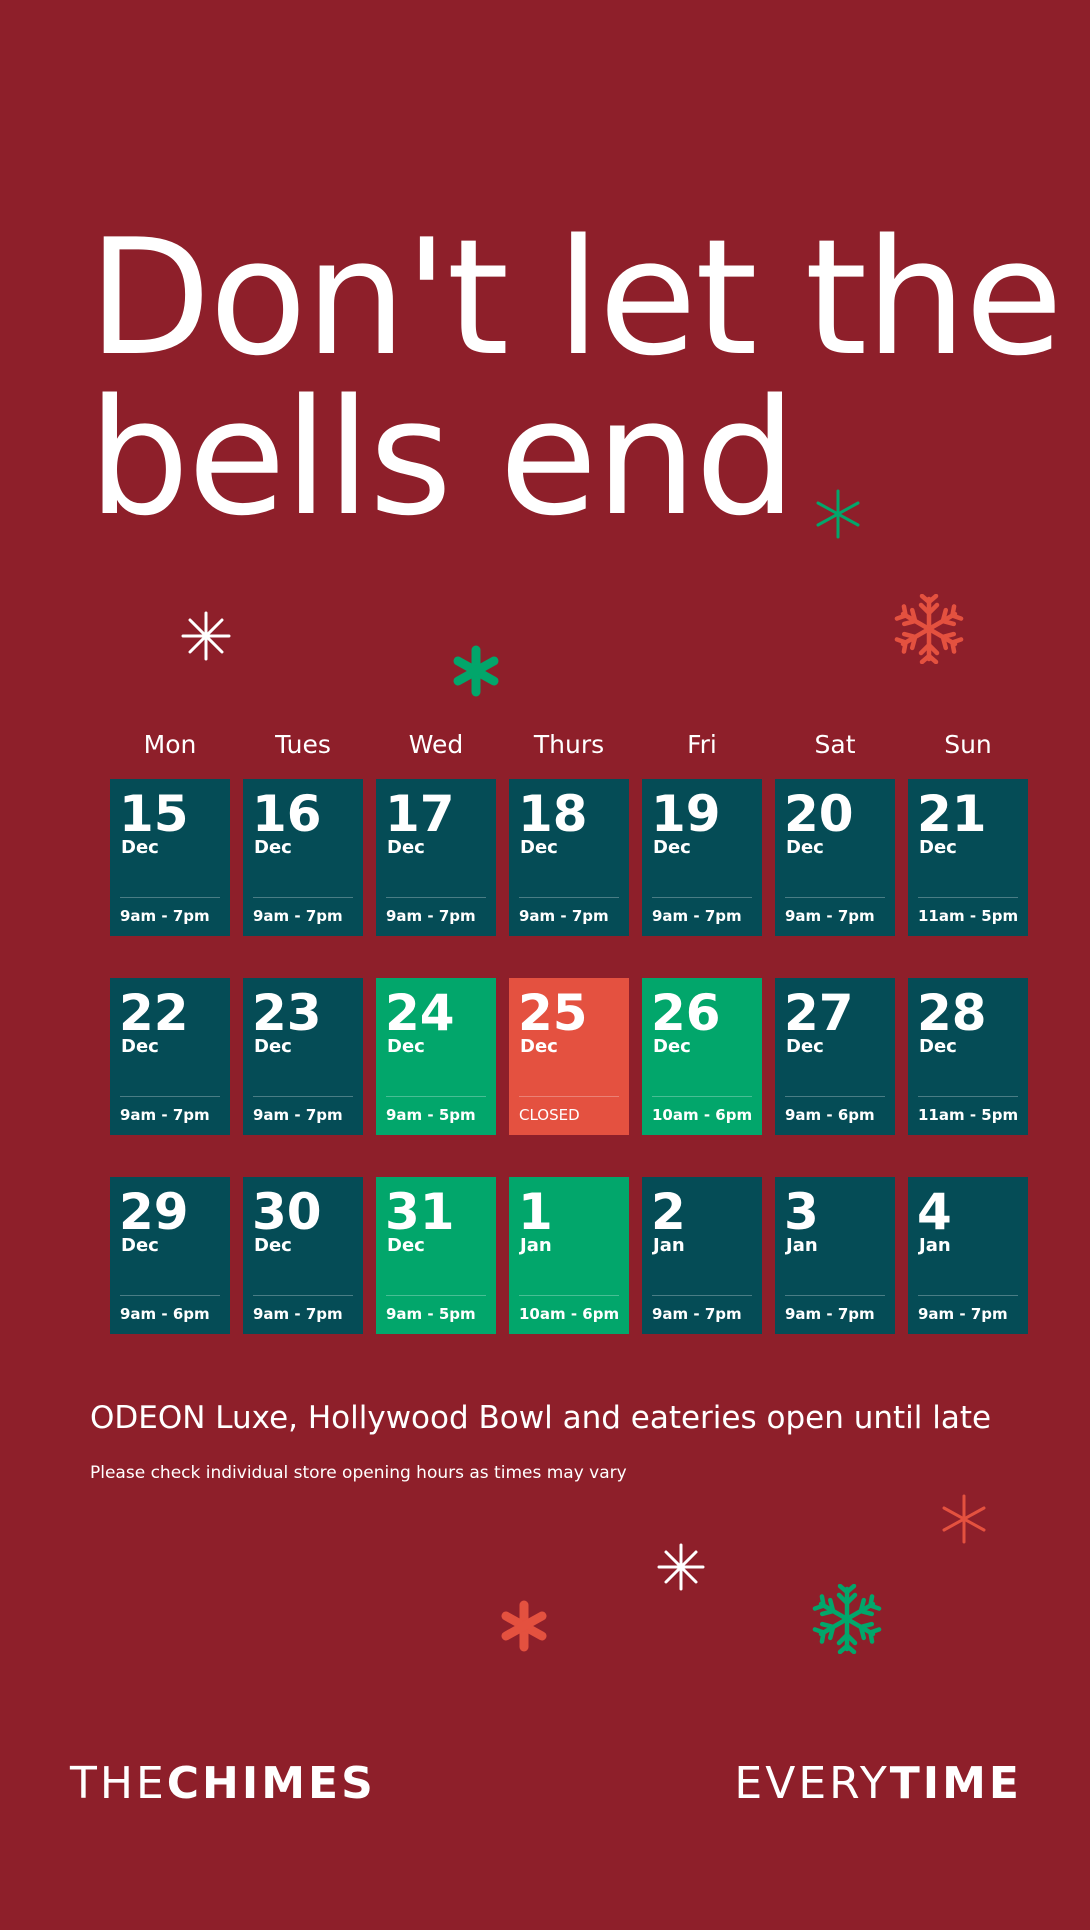 Image resolution: width=1090 pixels, height=1930 pixels. What do you see at coordinates (569, 1255) in the screenshot?
I see `calendar-day-cell: 1 Jan 10am - 6pm` at bounding box center [569, 1255].